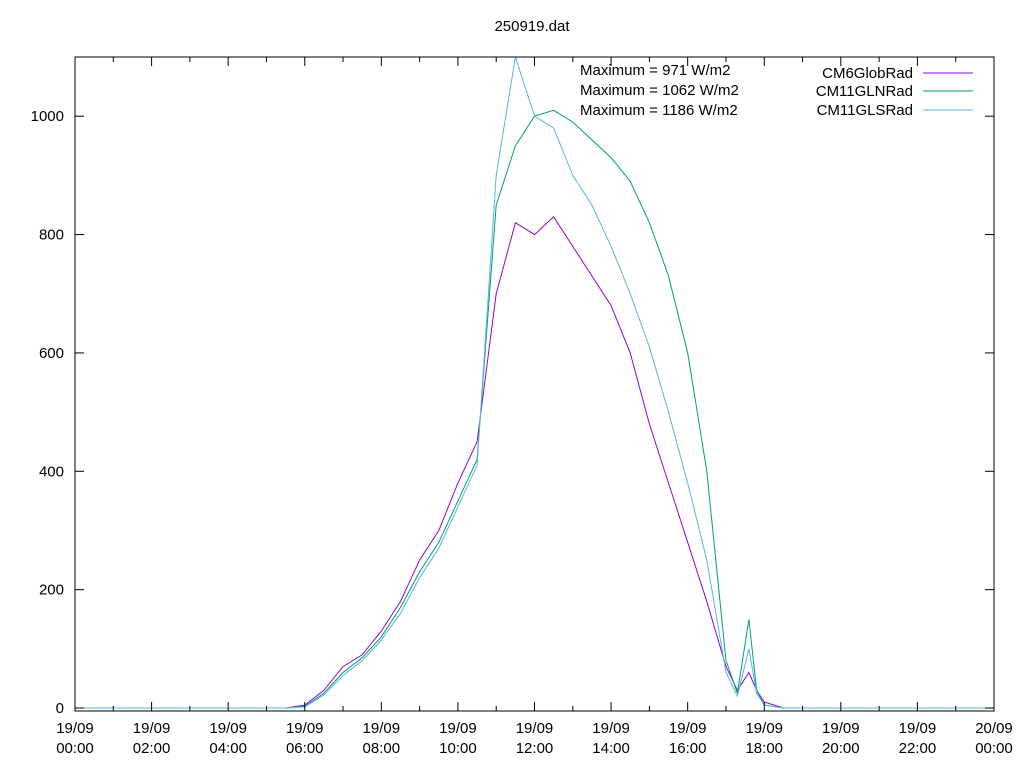 The width and height of the screenshot is (1024, 773). What do you see at coordinates (458, 748) in the screenshot?
I see `x-tick-label-time-10: 10:00` at bounding box center [458, 748].